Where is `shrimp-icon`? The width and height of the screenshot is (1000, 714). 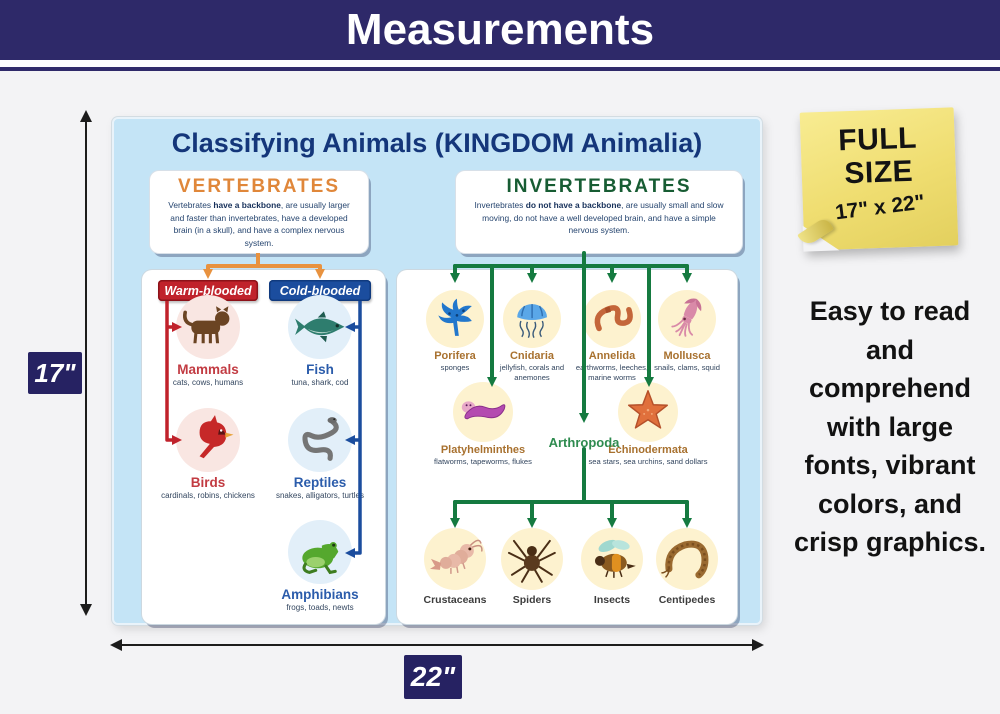
shrimp-icon is located at coordinates (455, 559).